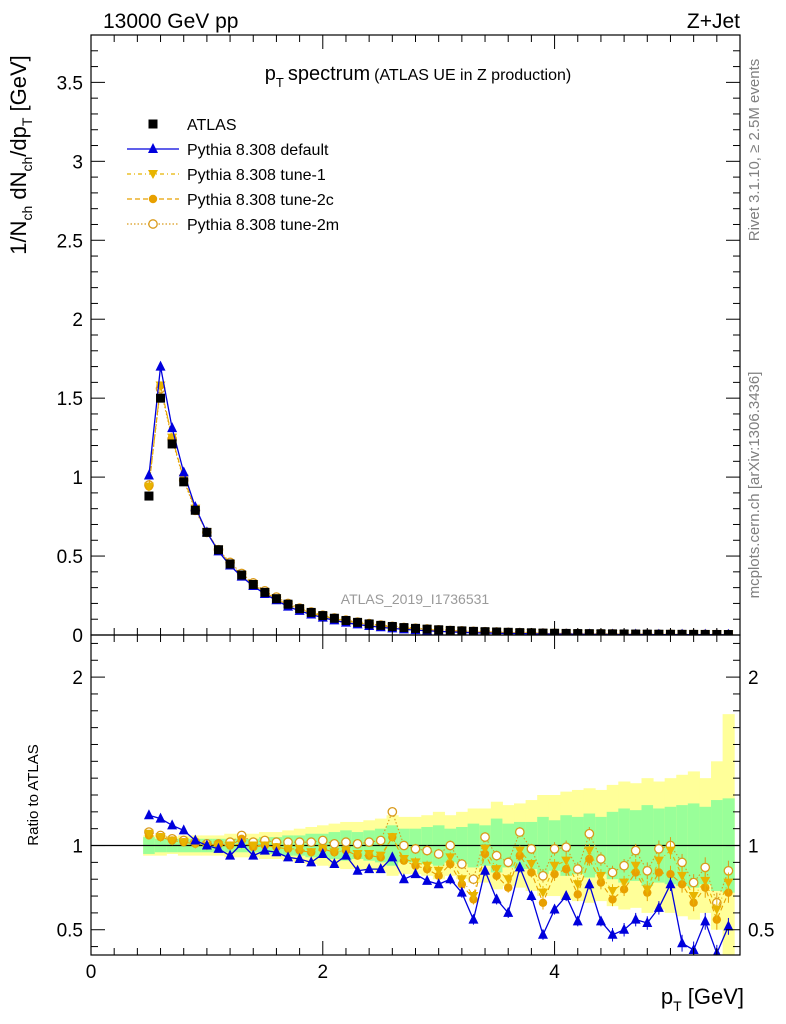 The width and height of the screenshot is (786, 1024). Describe the element at coordinates (192, 125) in the screenshot. I see `legend-item: ATLAS` at that location.